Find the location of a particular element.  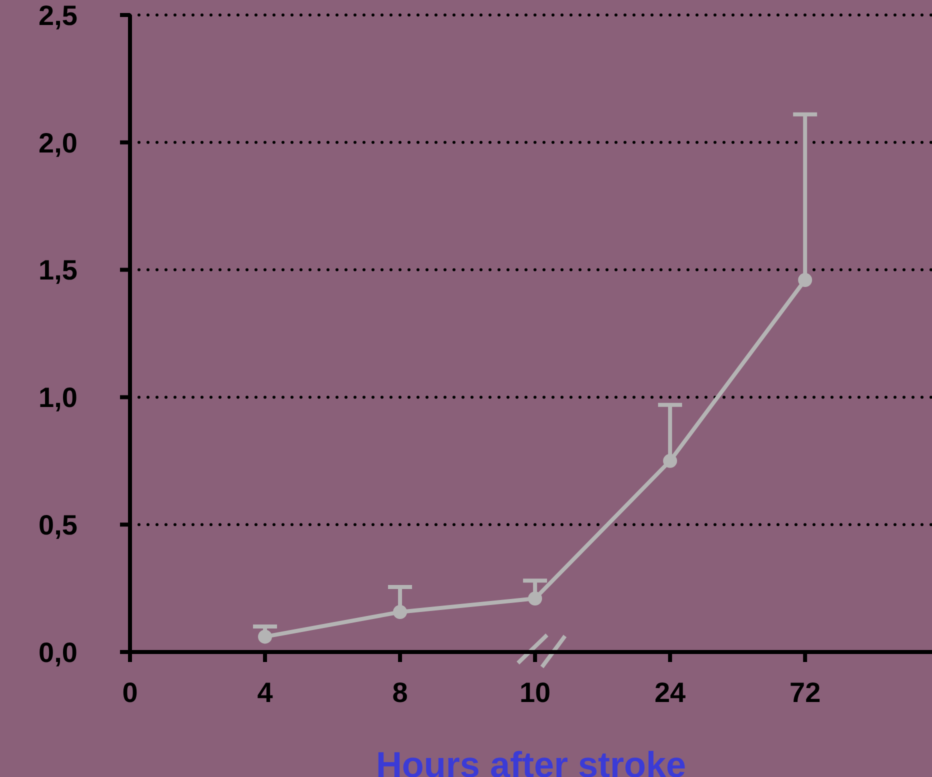

y-tick-label: 1,5 is located at coordinates (58, 270).